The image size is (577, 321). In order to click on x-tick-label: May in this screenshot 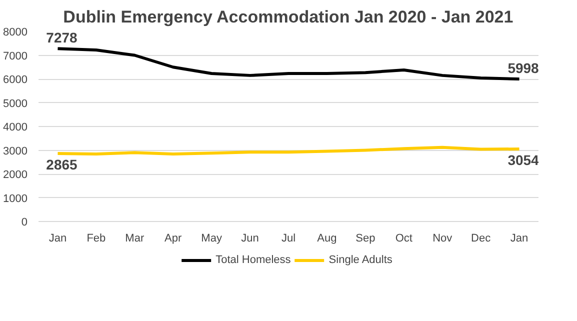, I will do `click(211, 238)`.